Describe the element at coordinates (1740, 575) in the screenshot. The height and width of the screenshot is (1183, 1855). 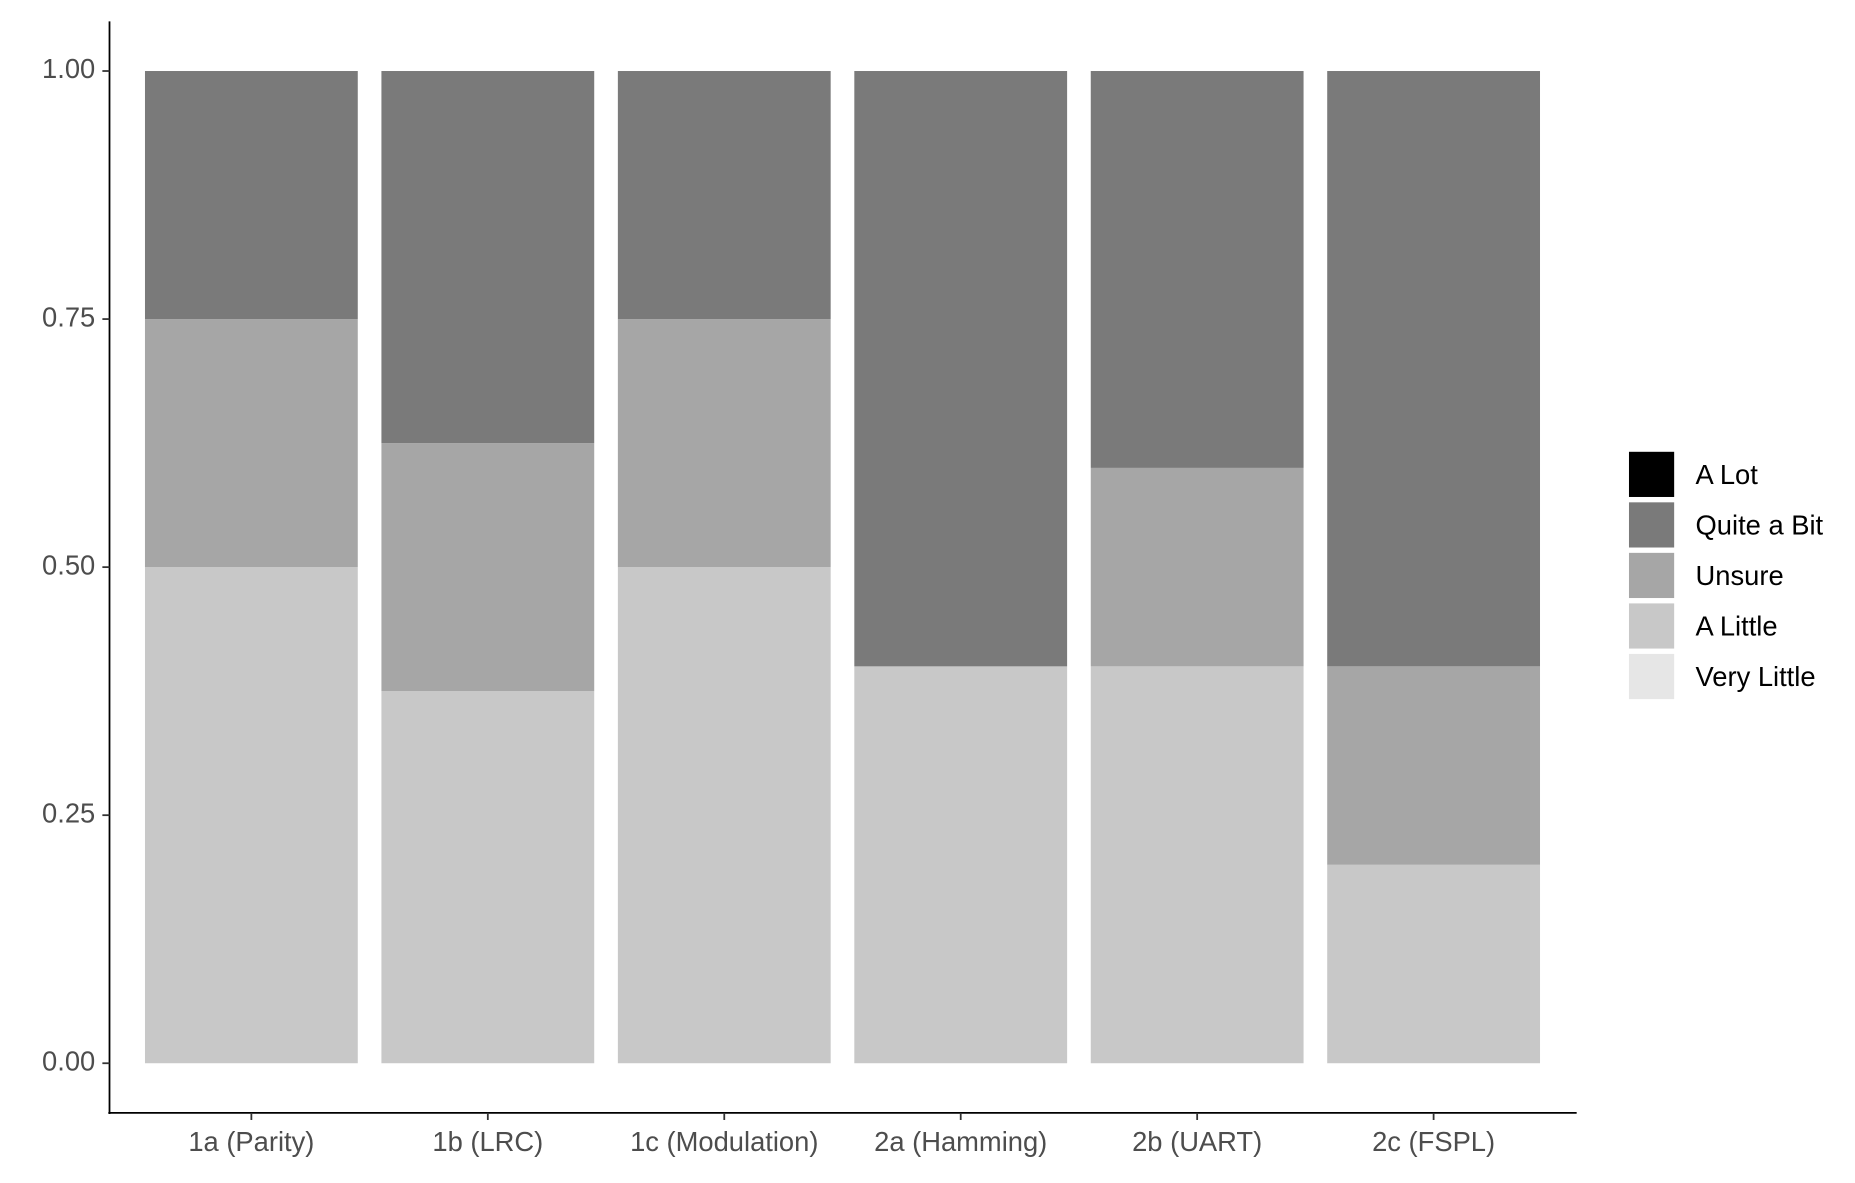
I see `legend-label: Unsure` at that location.